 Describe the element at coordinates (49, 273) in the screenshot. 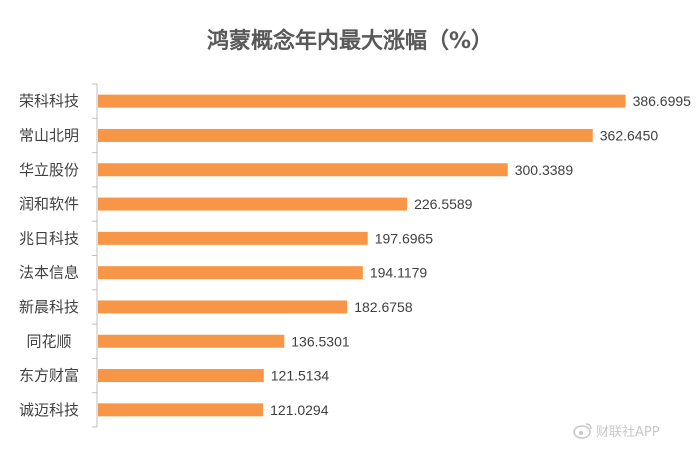

I see `category-label: 法本信息` at that location.